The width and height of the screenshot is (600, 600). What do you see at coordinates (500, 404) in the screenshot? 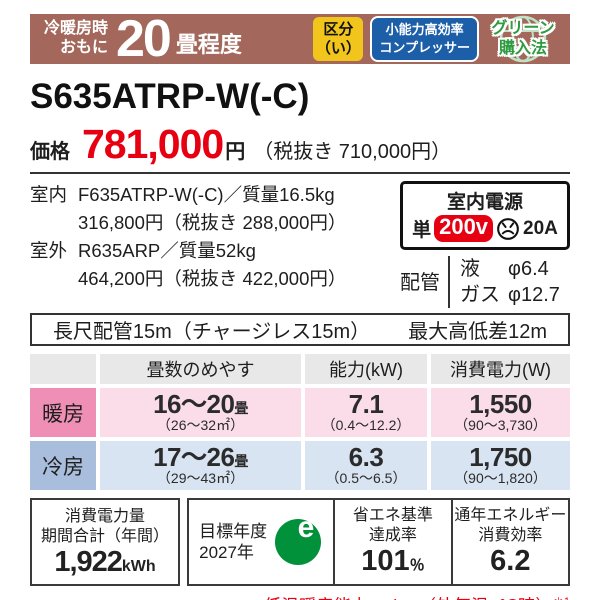
I see `heating-power-value: 1,550` at bounding box center [500, 404].